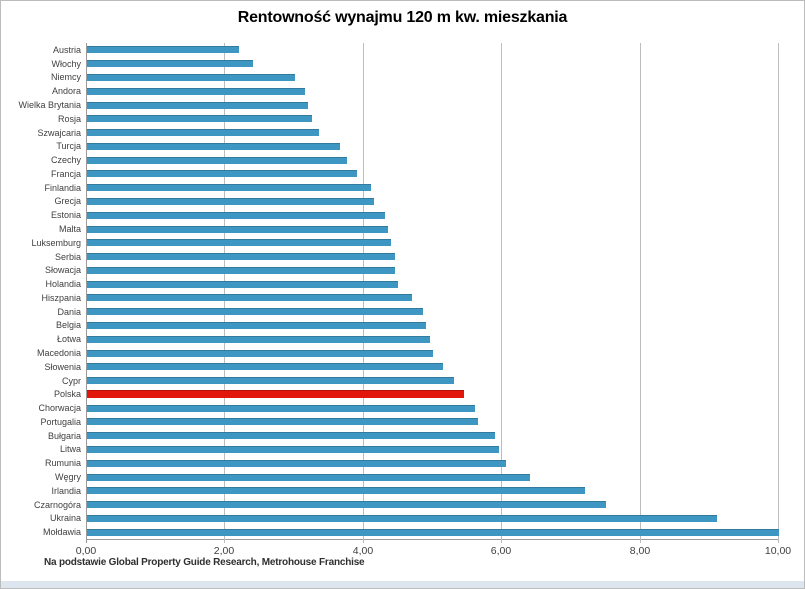 The image size is (805, 589). Describe the element at coordinates (255, 311) in the screenshot. I see `bar-dania` at that location.